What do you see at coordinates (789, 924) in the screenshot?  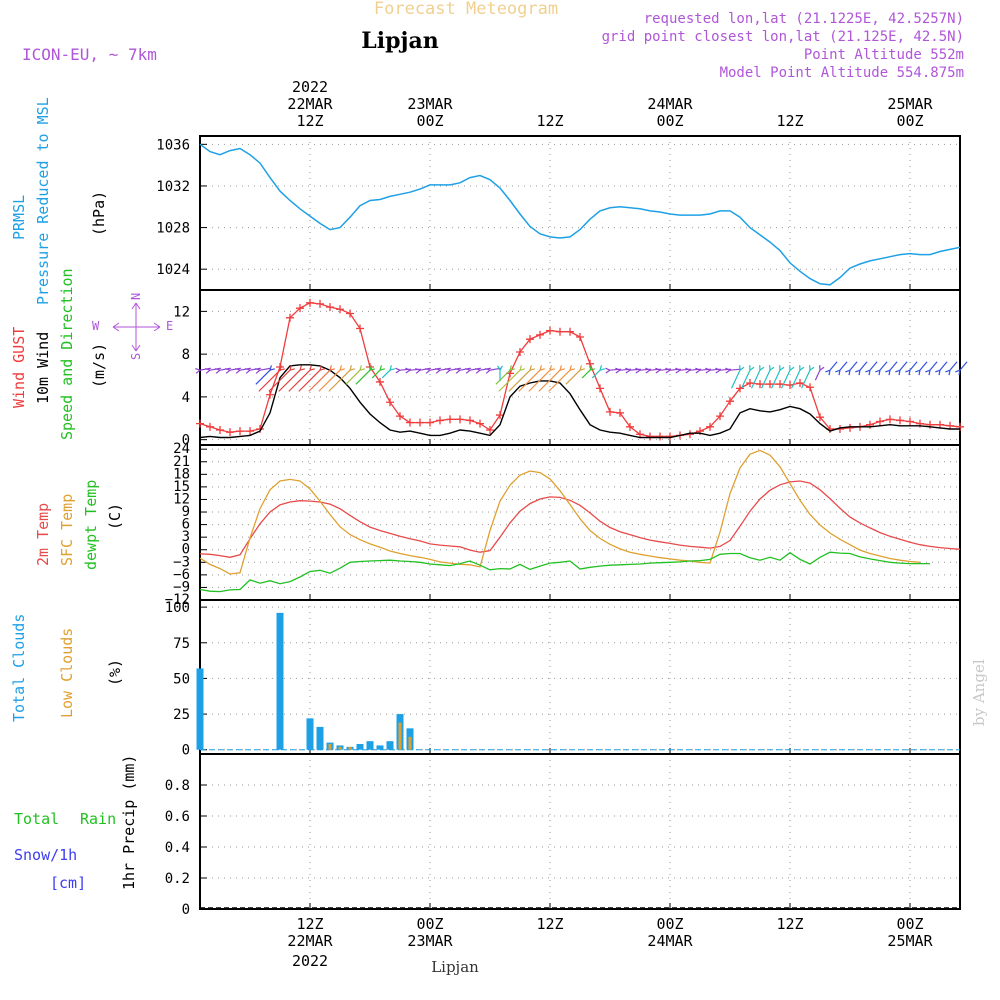 I see `time-label: 12Z` at bounding box center [789, 924].